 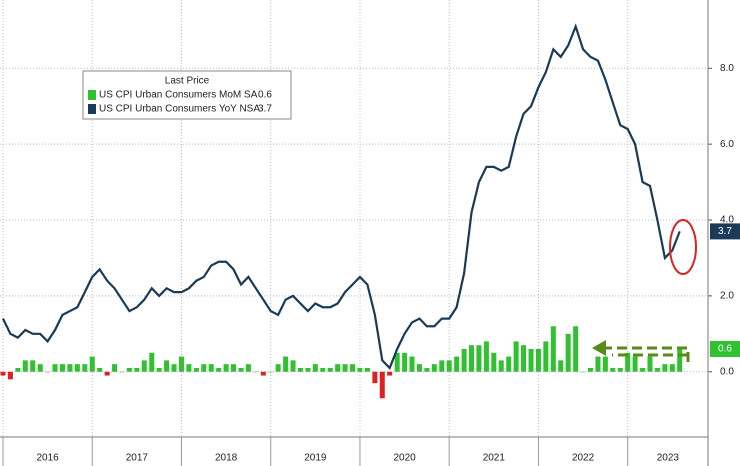 What do you see at coordinates (727, 68) in the screenshot?
I see `y-tick-label: 8.0` at bounding box center [727, 68].